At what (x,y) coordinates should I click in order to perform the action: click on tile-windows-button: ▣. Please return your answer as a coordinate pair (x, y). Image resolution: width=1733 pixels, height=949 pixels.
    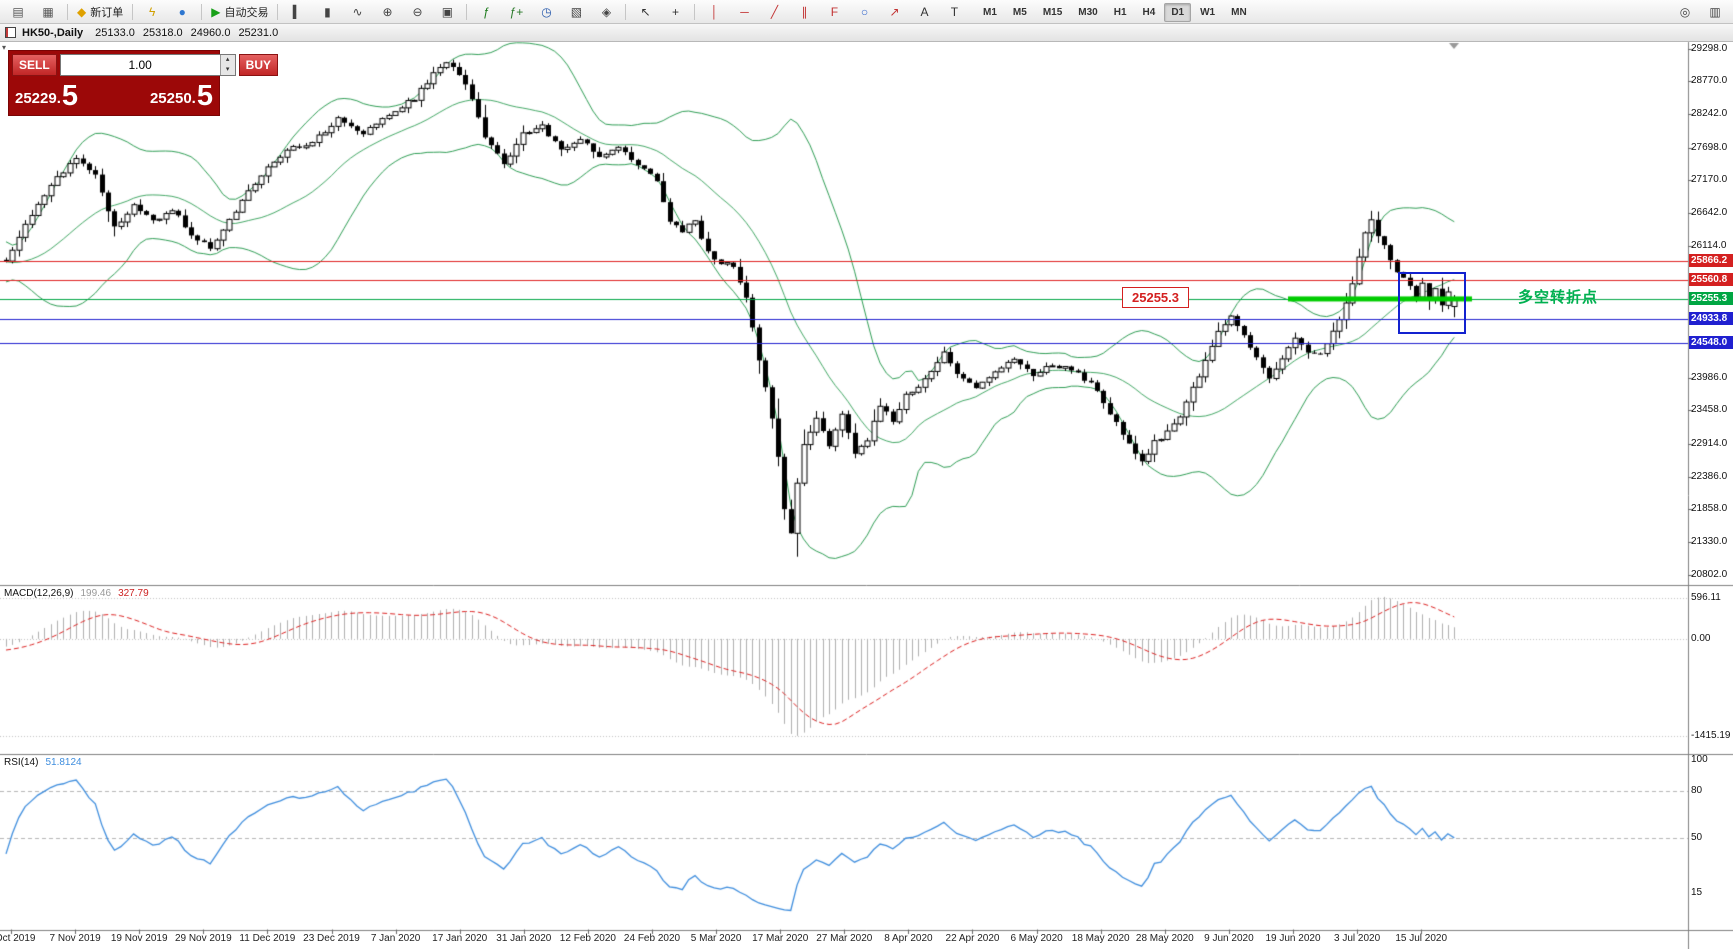
    Looking at the image, I should click on (447, 12).